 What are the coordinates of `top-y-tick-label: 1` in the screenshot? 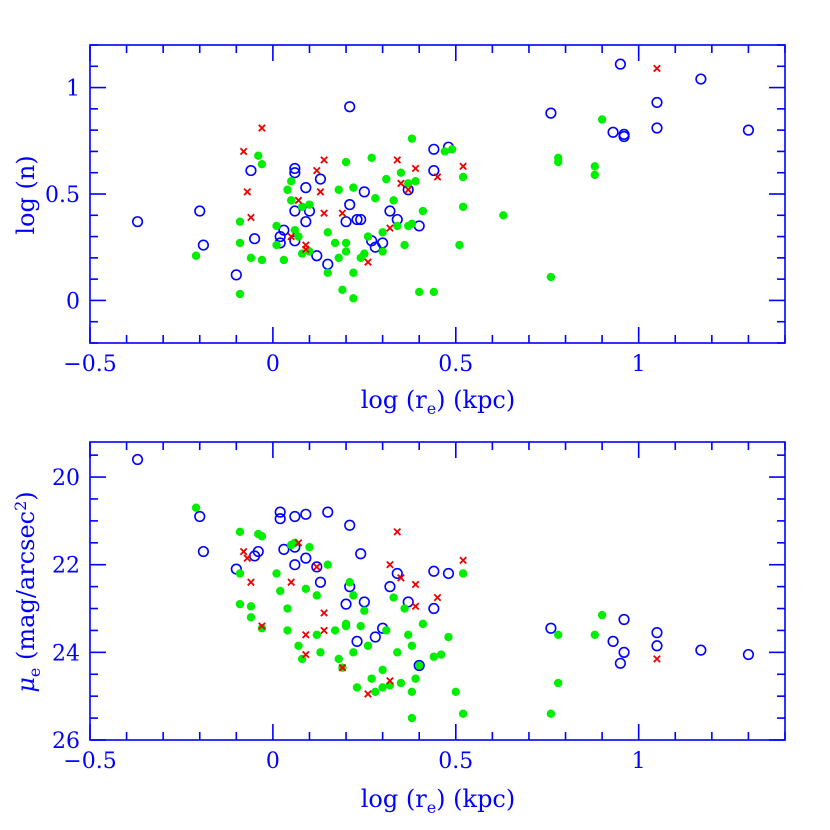 It's located at (73, 89).